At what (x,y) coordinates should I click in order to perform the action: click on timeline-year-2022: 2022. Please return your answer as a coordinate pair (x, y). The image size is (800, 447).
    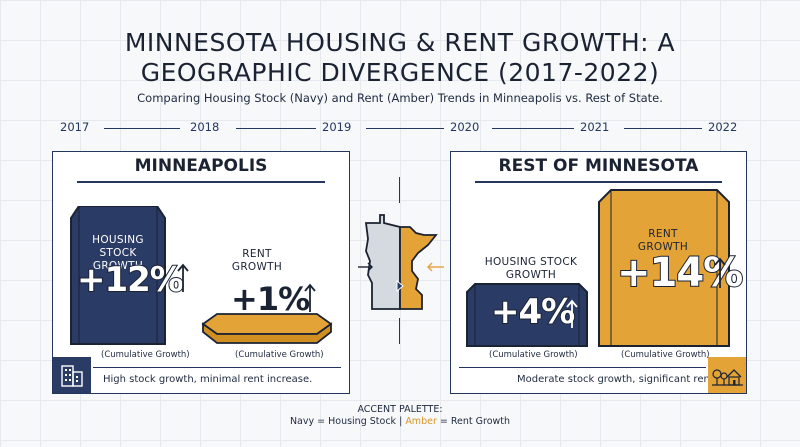
    Looking at the image, I should click on (723, 127).